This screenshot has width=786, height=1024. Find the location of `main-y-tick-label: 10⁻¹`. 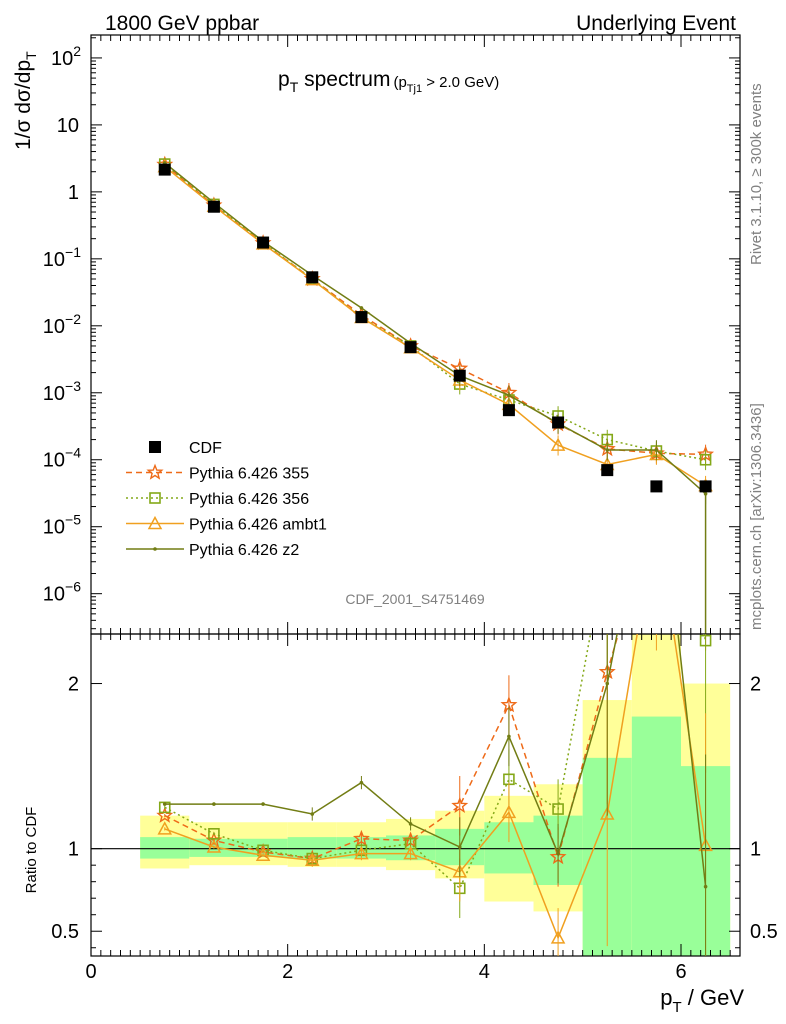

main-y-tick-label: 10⁻¹ is located at coordinates (62, 257).